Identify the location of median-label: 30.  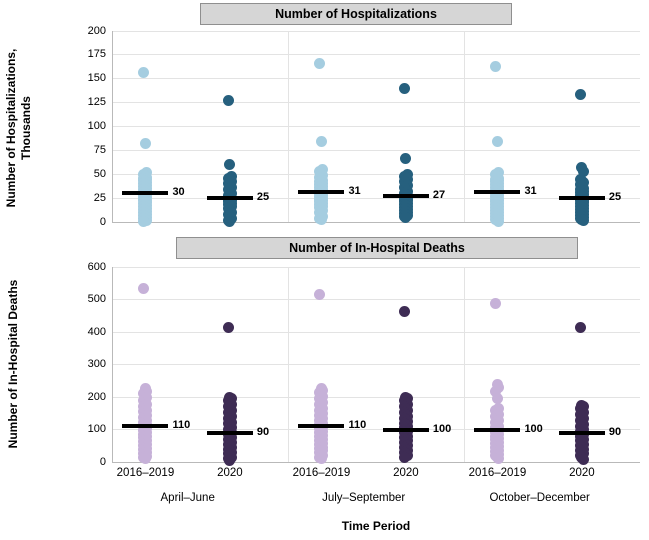
(178, 192).